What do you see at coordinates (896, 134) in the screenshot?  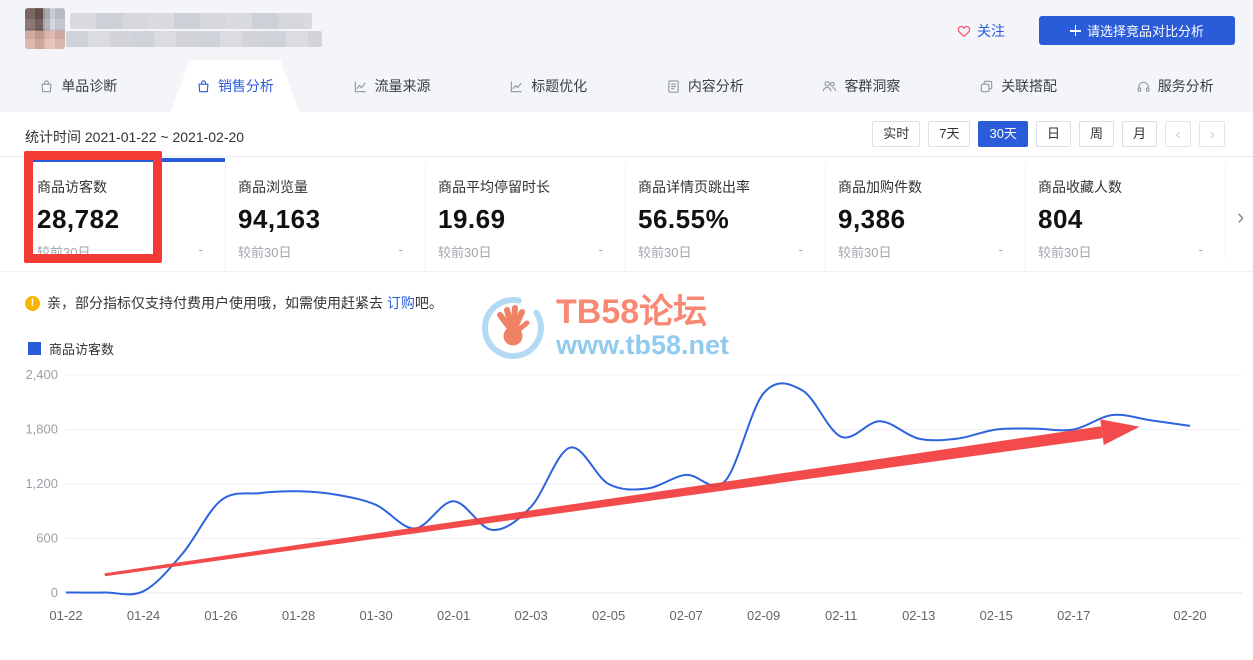 I see `range-realtime-button: 实时` at bounding box center [896, 134].